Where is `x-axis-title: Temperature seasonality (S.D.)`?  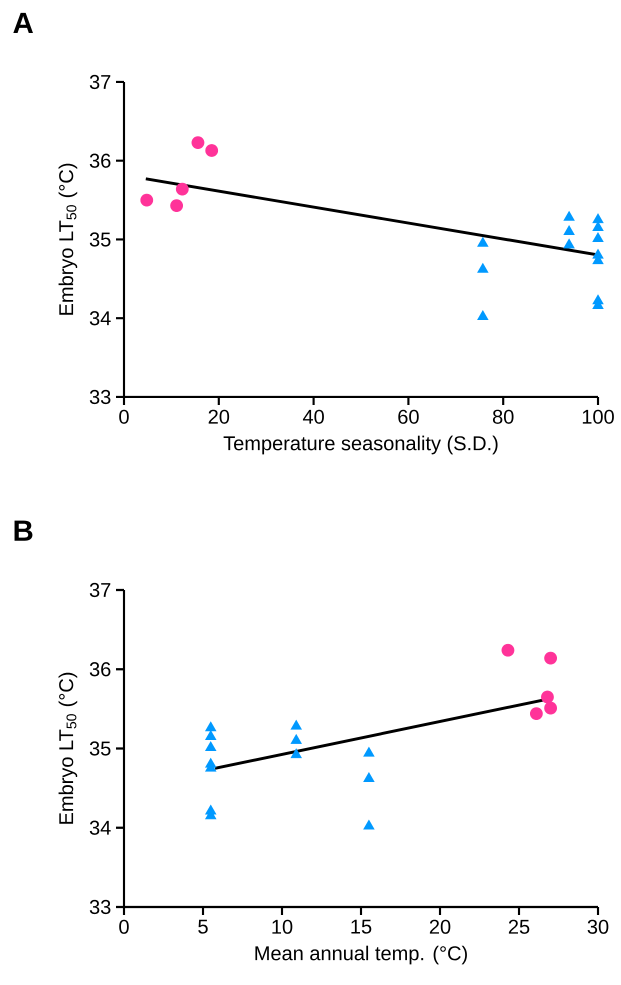 x-axis-title: Temperature seasonality (S.D.) is located at coordinates (361, 445).